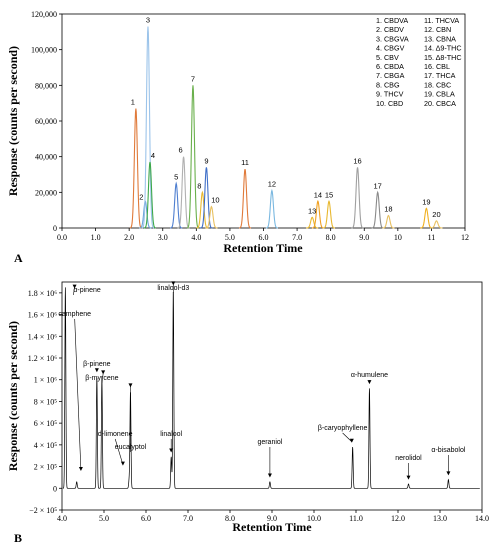  What do you see at coordinates (46, 85) in the screenshot?
I see `y-tick-label-a: 80,000` at bounding box center [46, 85].